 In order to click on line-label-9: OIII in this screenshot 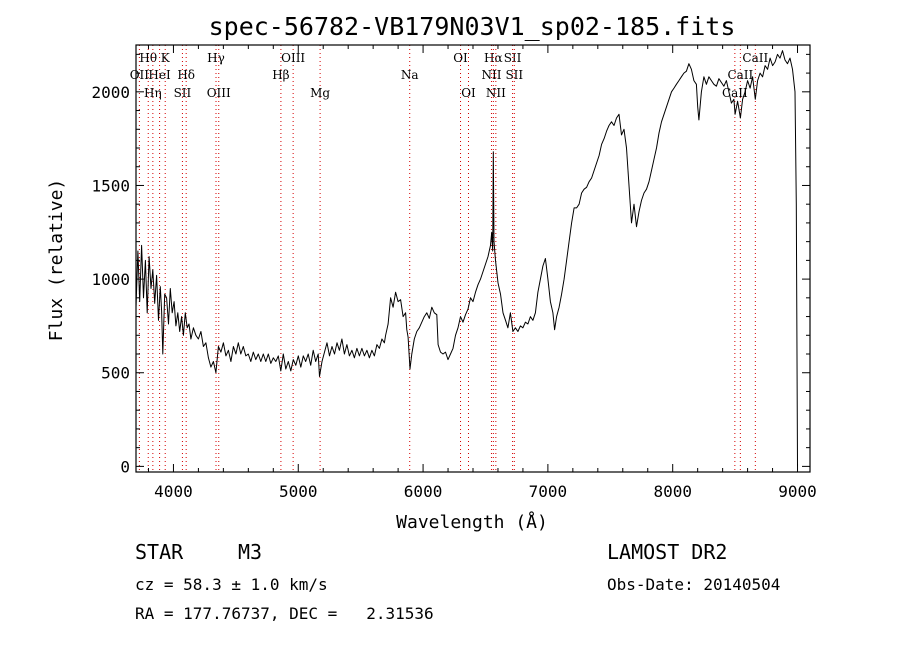, I will do `click(293, 58)`.